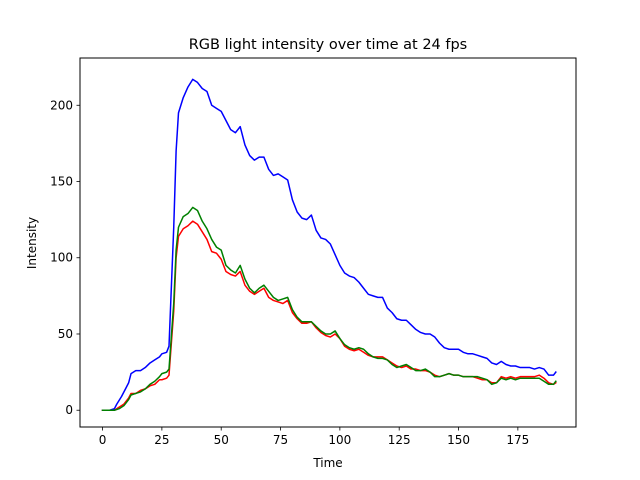 This screenshot has width=640, height=480. I want to click on x-tick-label: 0, so click(103, 440).